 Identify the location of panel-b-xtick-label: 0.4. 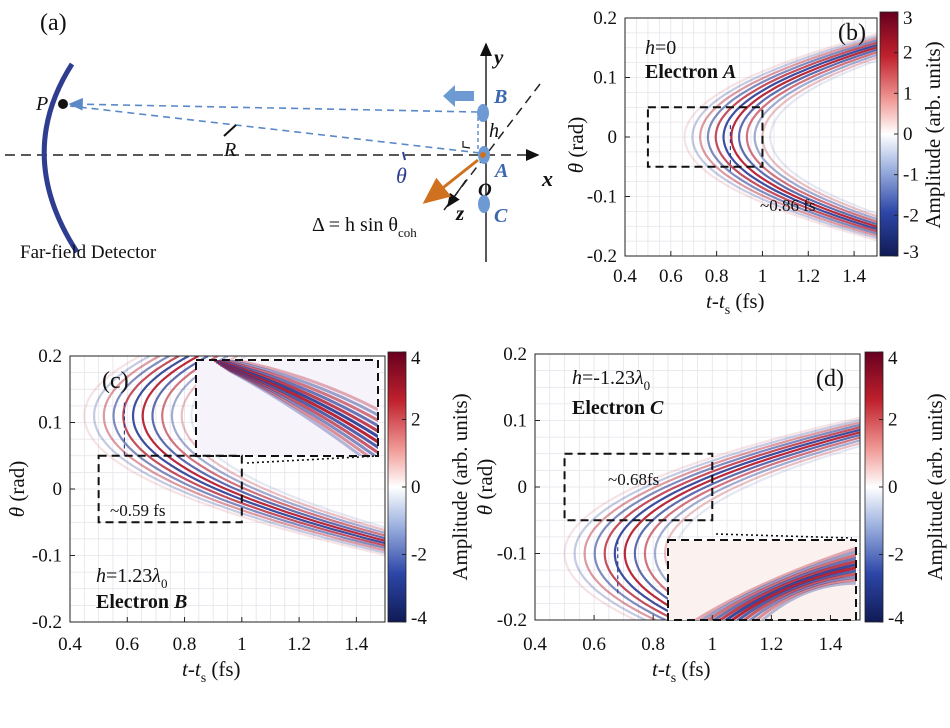
(625, 276).